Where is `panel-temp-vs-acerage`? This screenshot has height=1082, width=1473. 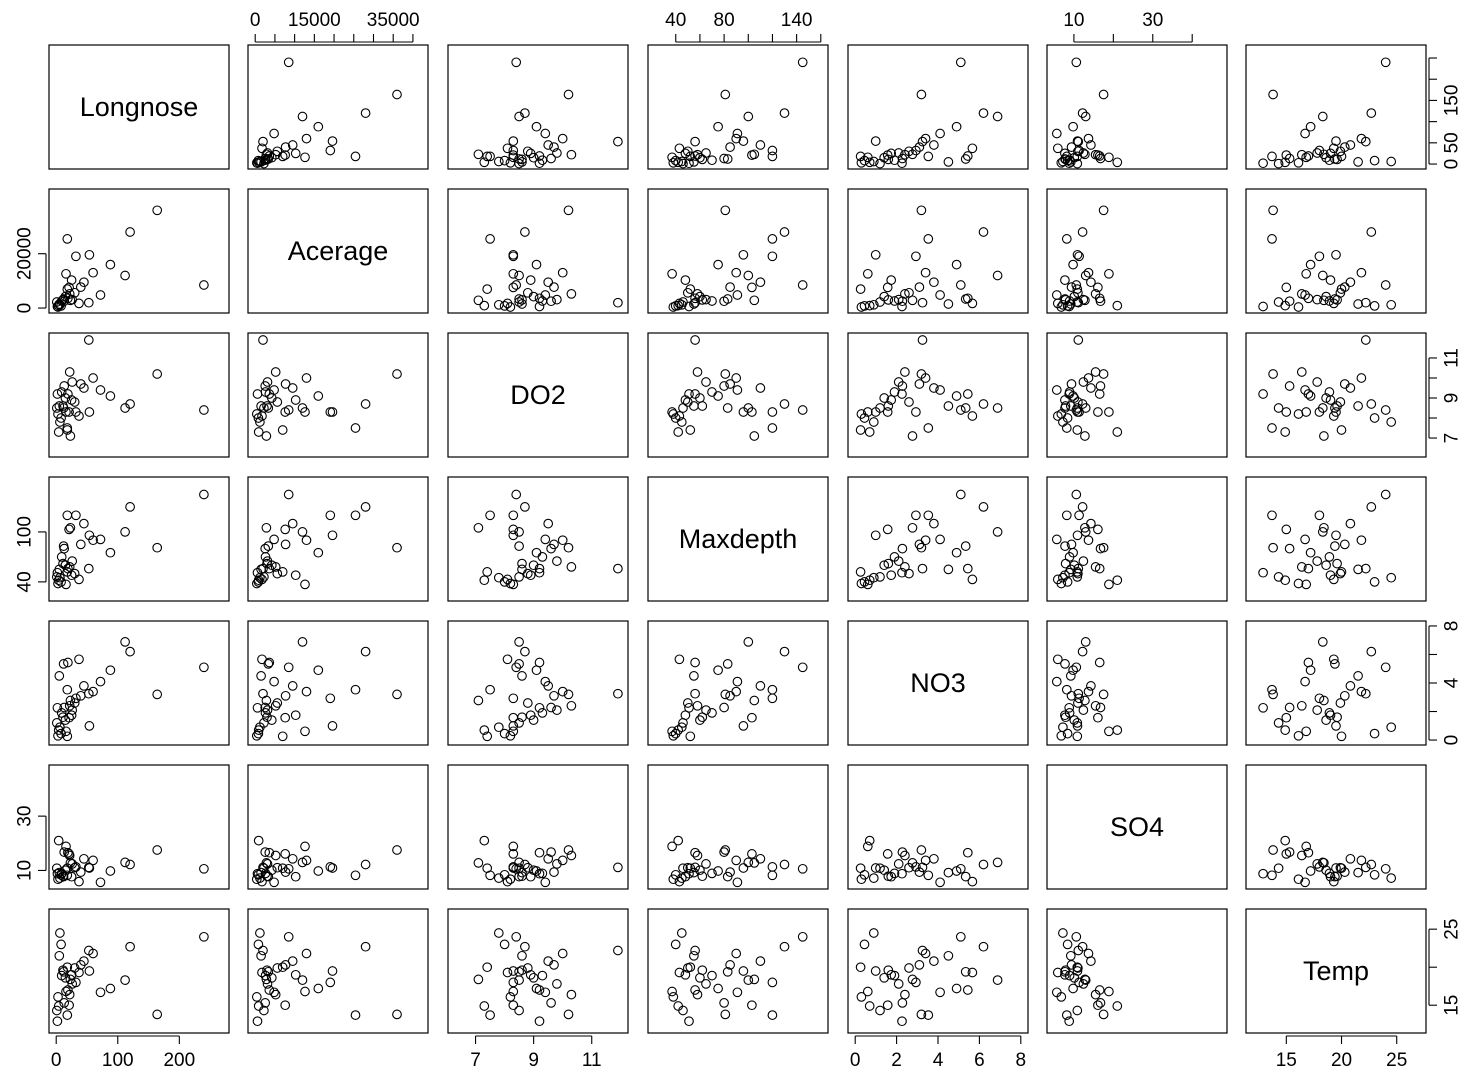
panel-temp-vs-acerage is located at coordinates (338, 971).